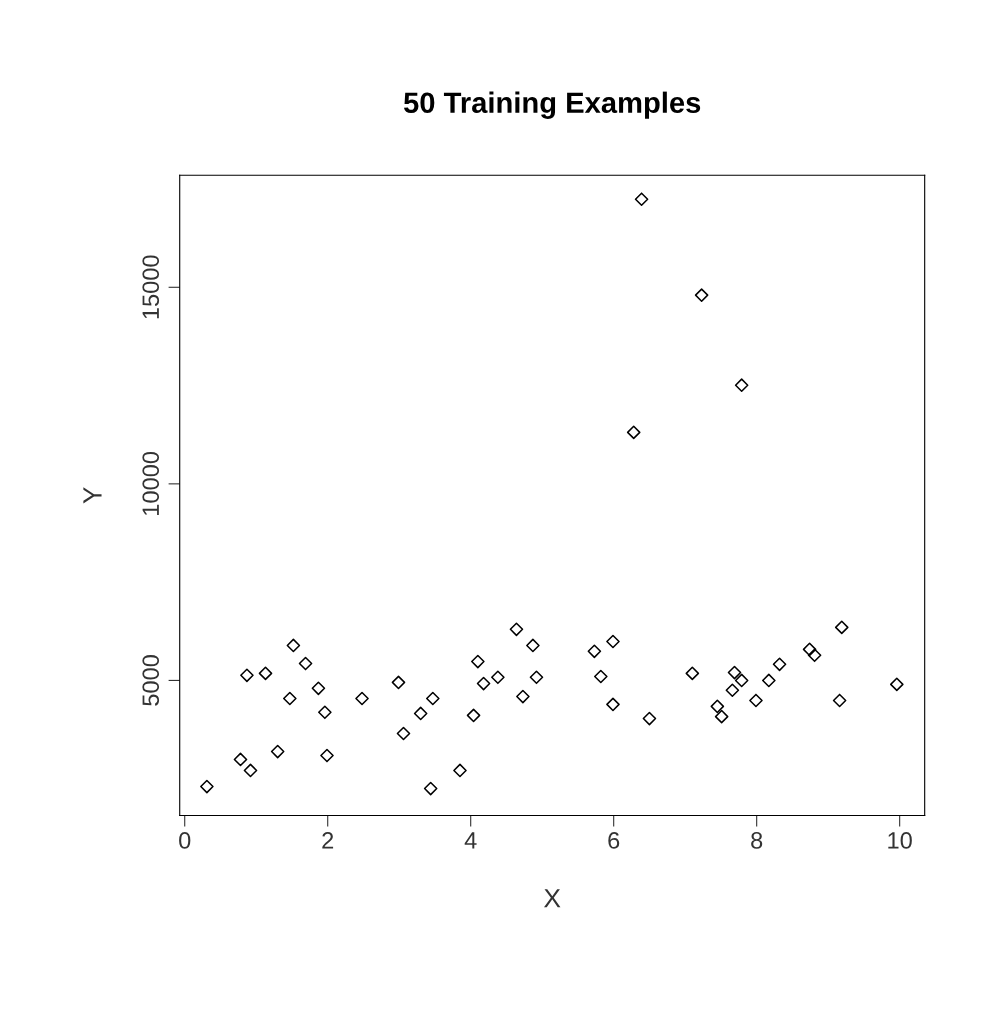  Describe the element at coordinates (328, 840) in the screenshot. I see `x-tick-label: 2` at that location.